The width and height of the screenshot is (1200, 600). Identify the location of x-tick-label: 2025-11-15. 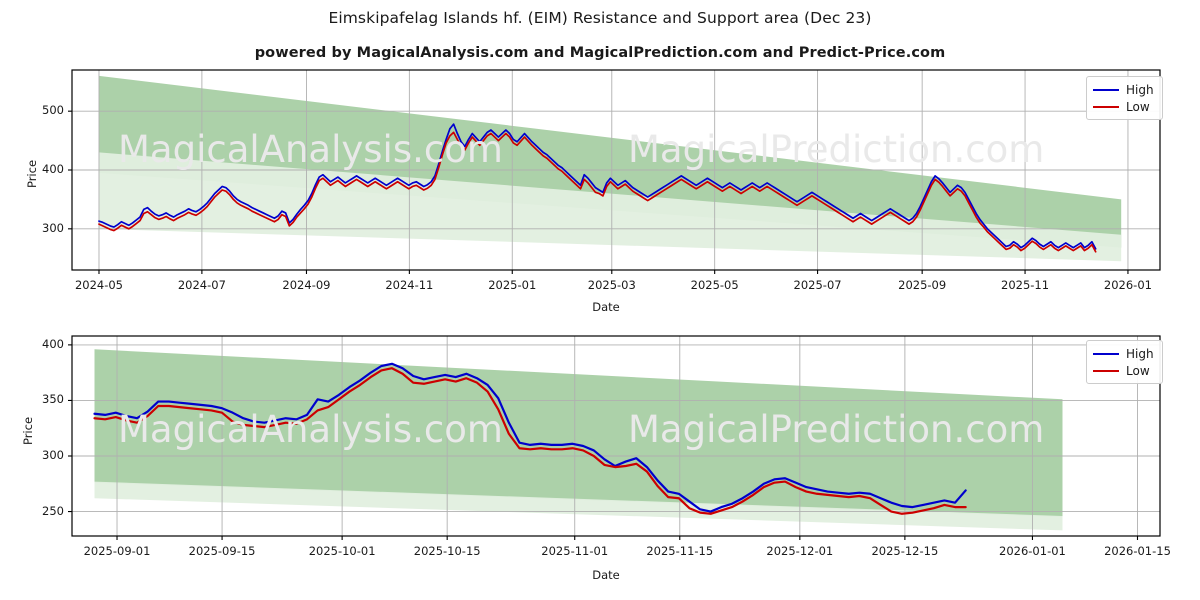
(680, 551).